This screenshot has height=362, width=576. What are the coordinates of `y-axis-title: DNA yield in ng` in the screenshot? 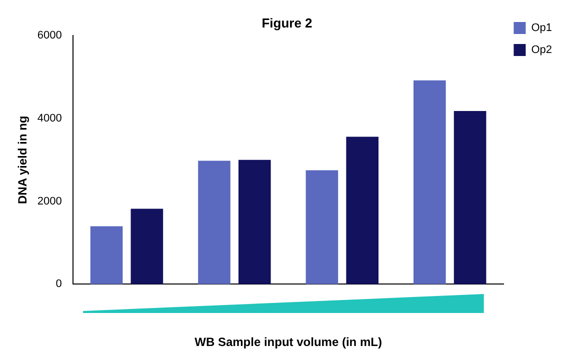 It's located at (23, 160).